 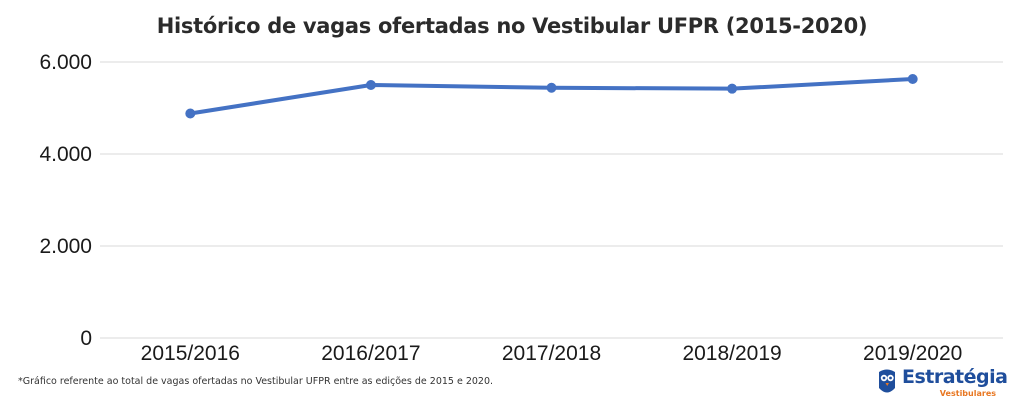 What do you see at coordinates (912, 353) in the screenshot?
I see `x-tick-label: 2019/2020` at bounding box center [912, 353].